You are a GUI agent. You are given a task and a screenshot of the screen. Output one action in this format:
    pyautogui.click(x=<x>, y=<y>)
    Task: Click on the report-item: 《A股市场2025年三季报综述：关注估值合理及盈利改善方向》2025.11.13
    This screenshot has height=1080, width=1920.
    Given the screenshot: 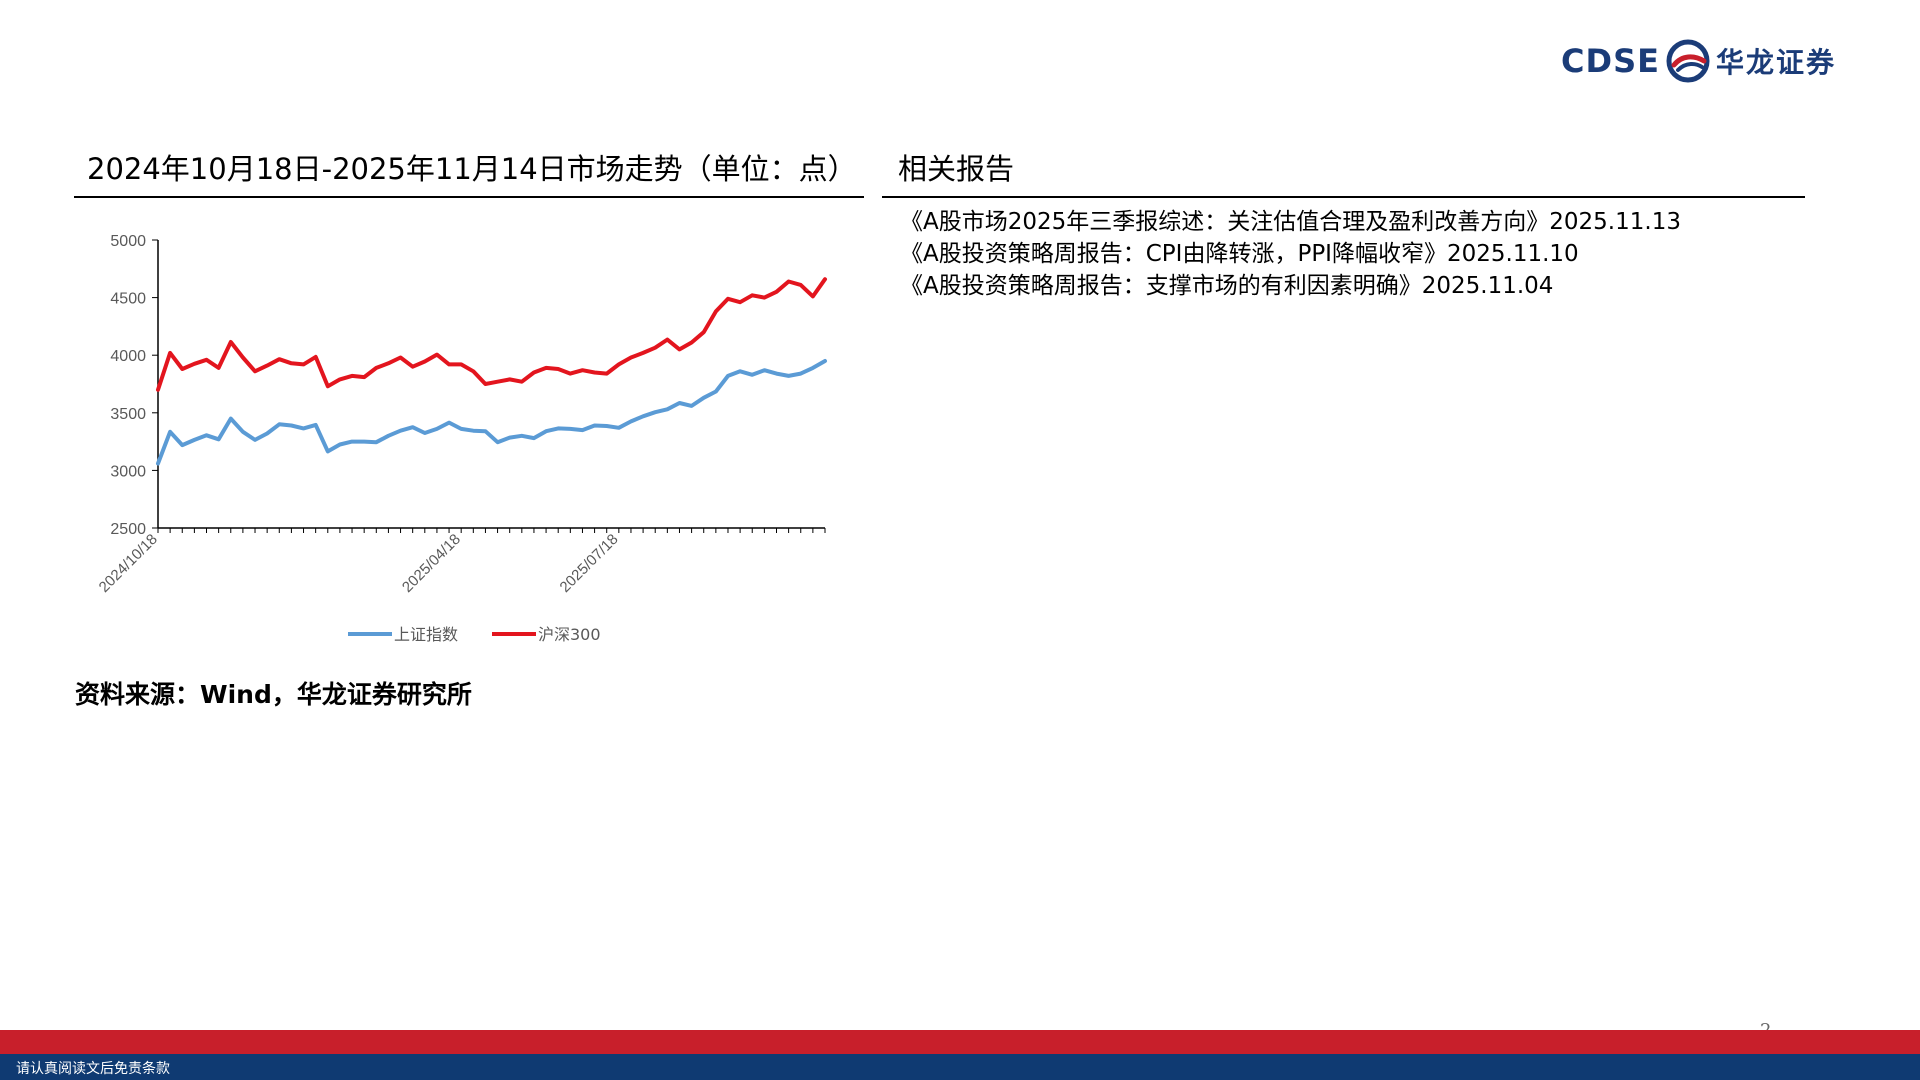 What is the action you would take?
    pyautogui.click(x=1290, y=222)
    